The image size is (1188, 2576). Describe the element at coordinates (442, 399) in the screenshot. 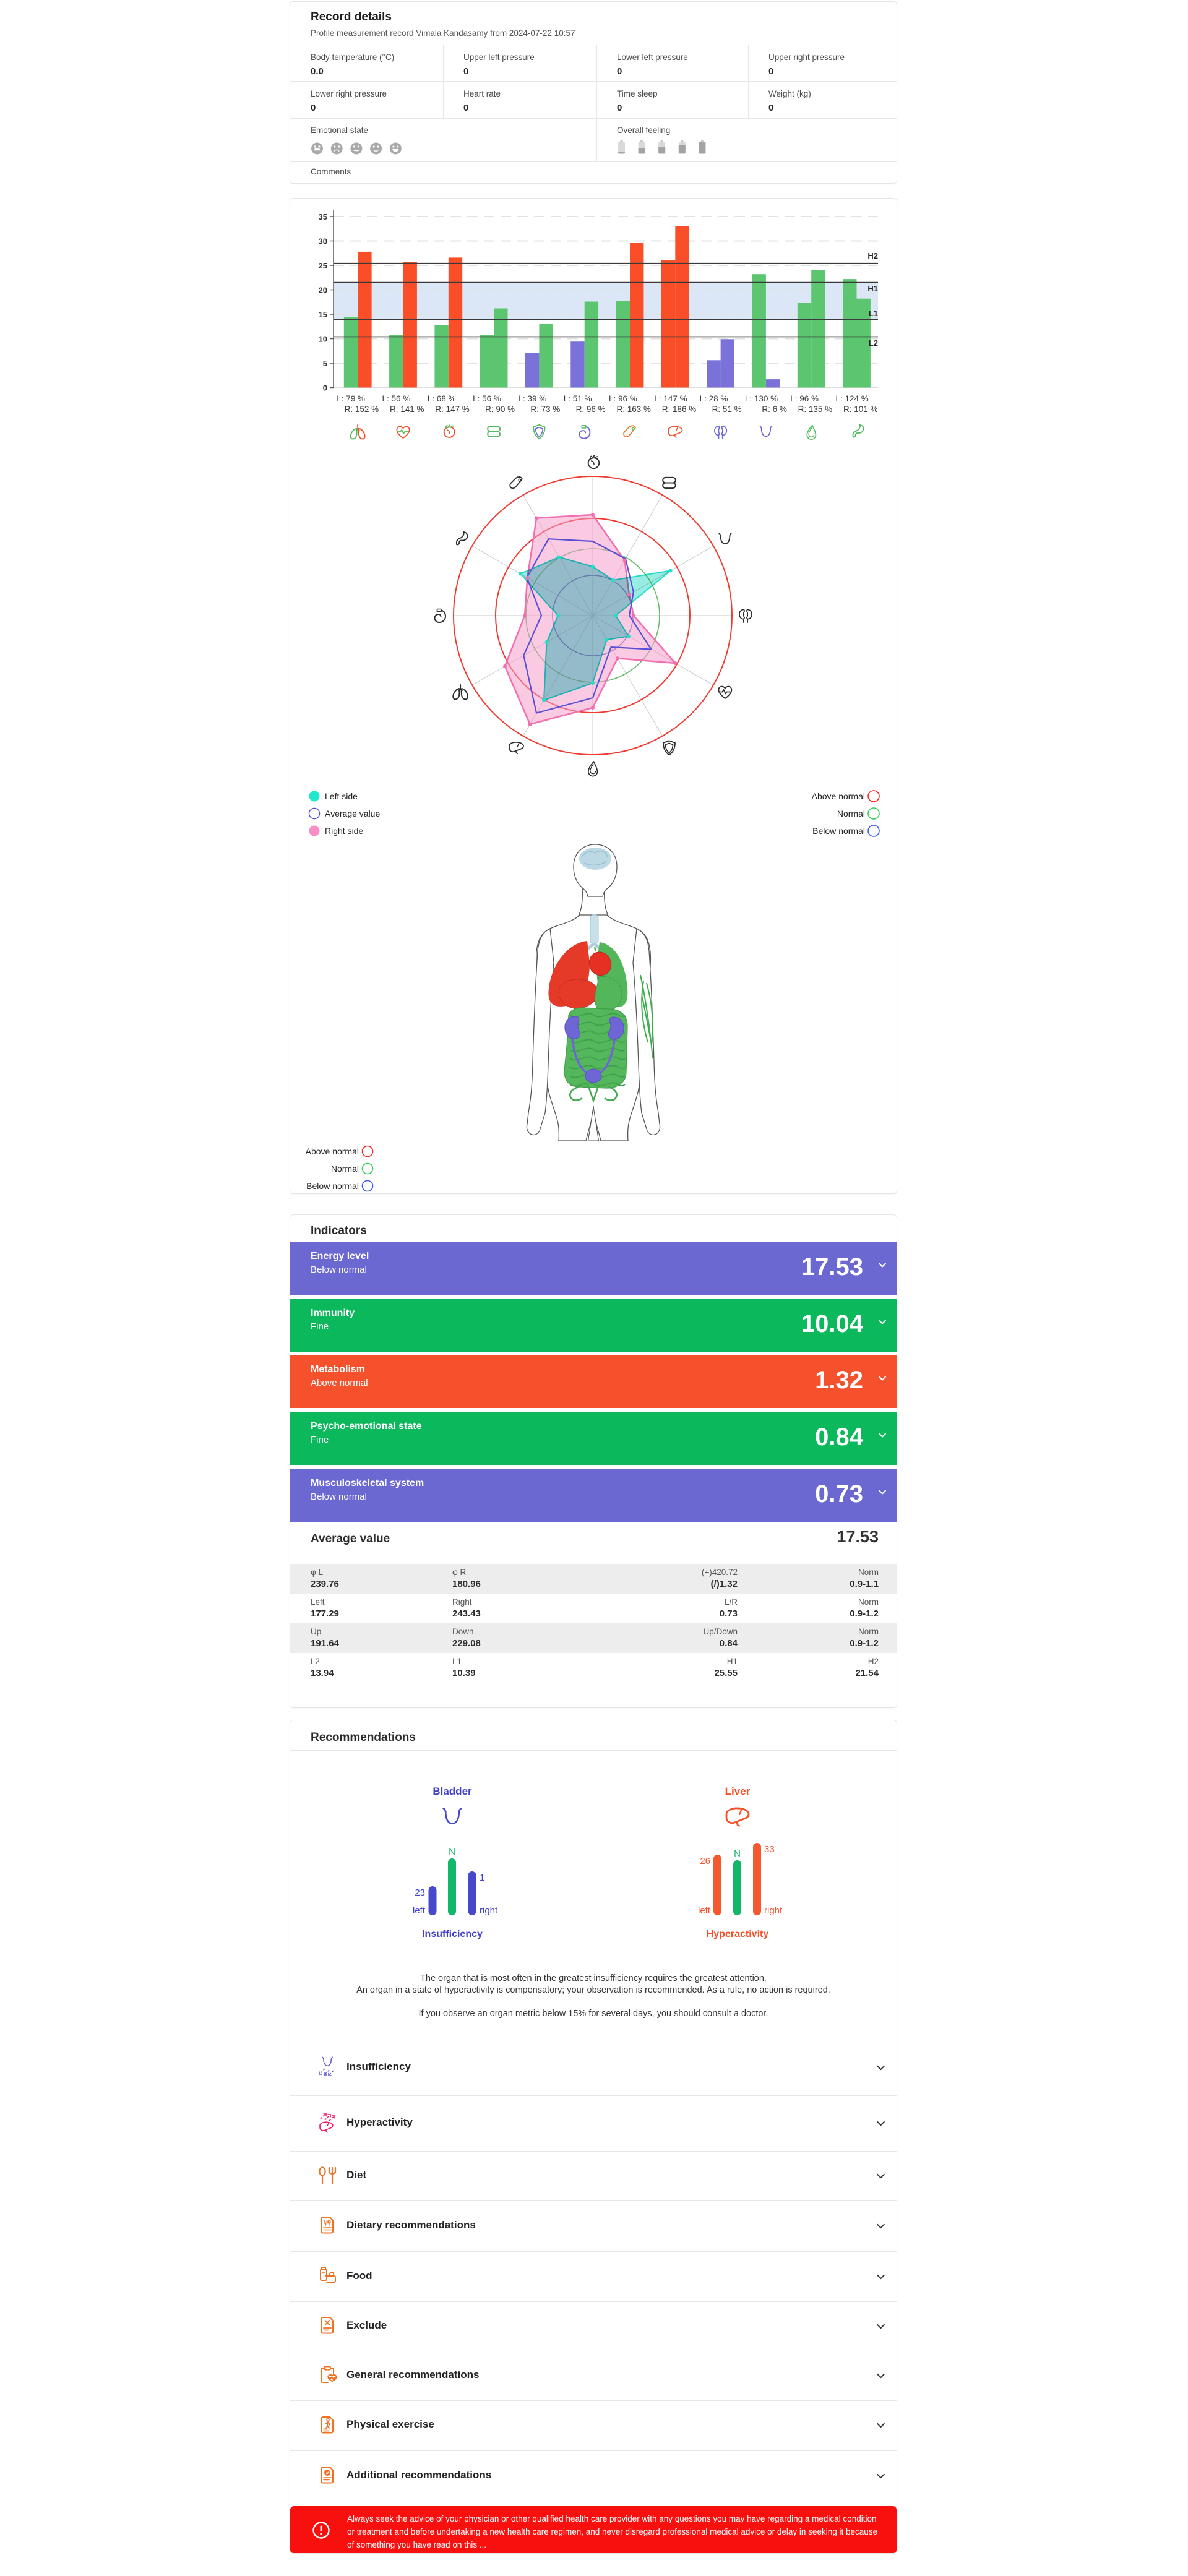

I see `svg-text: L: 68 %` at that location.